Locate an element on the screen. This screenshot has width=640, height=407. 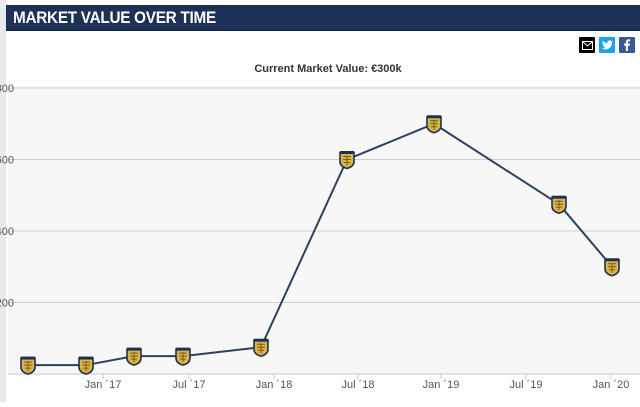
email-share-button is located at coordinates (587, 45).